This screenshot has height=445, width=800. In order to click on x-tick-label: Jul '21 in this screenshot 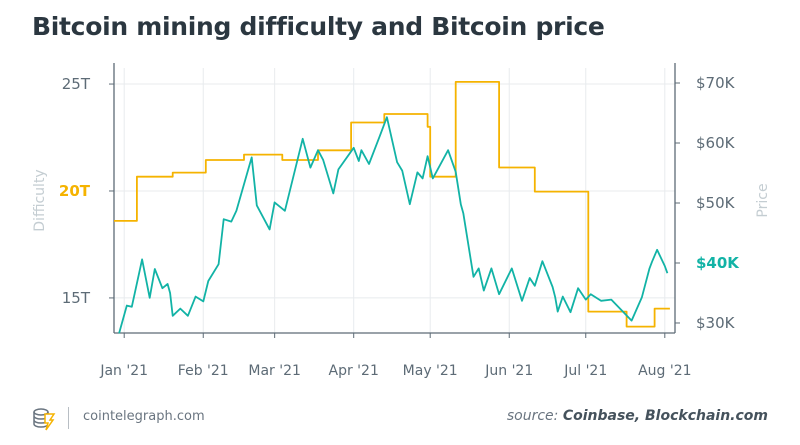, I will do `click(585, 371)`.